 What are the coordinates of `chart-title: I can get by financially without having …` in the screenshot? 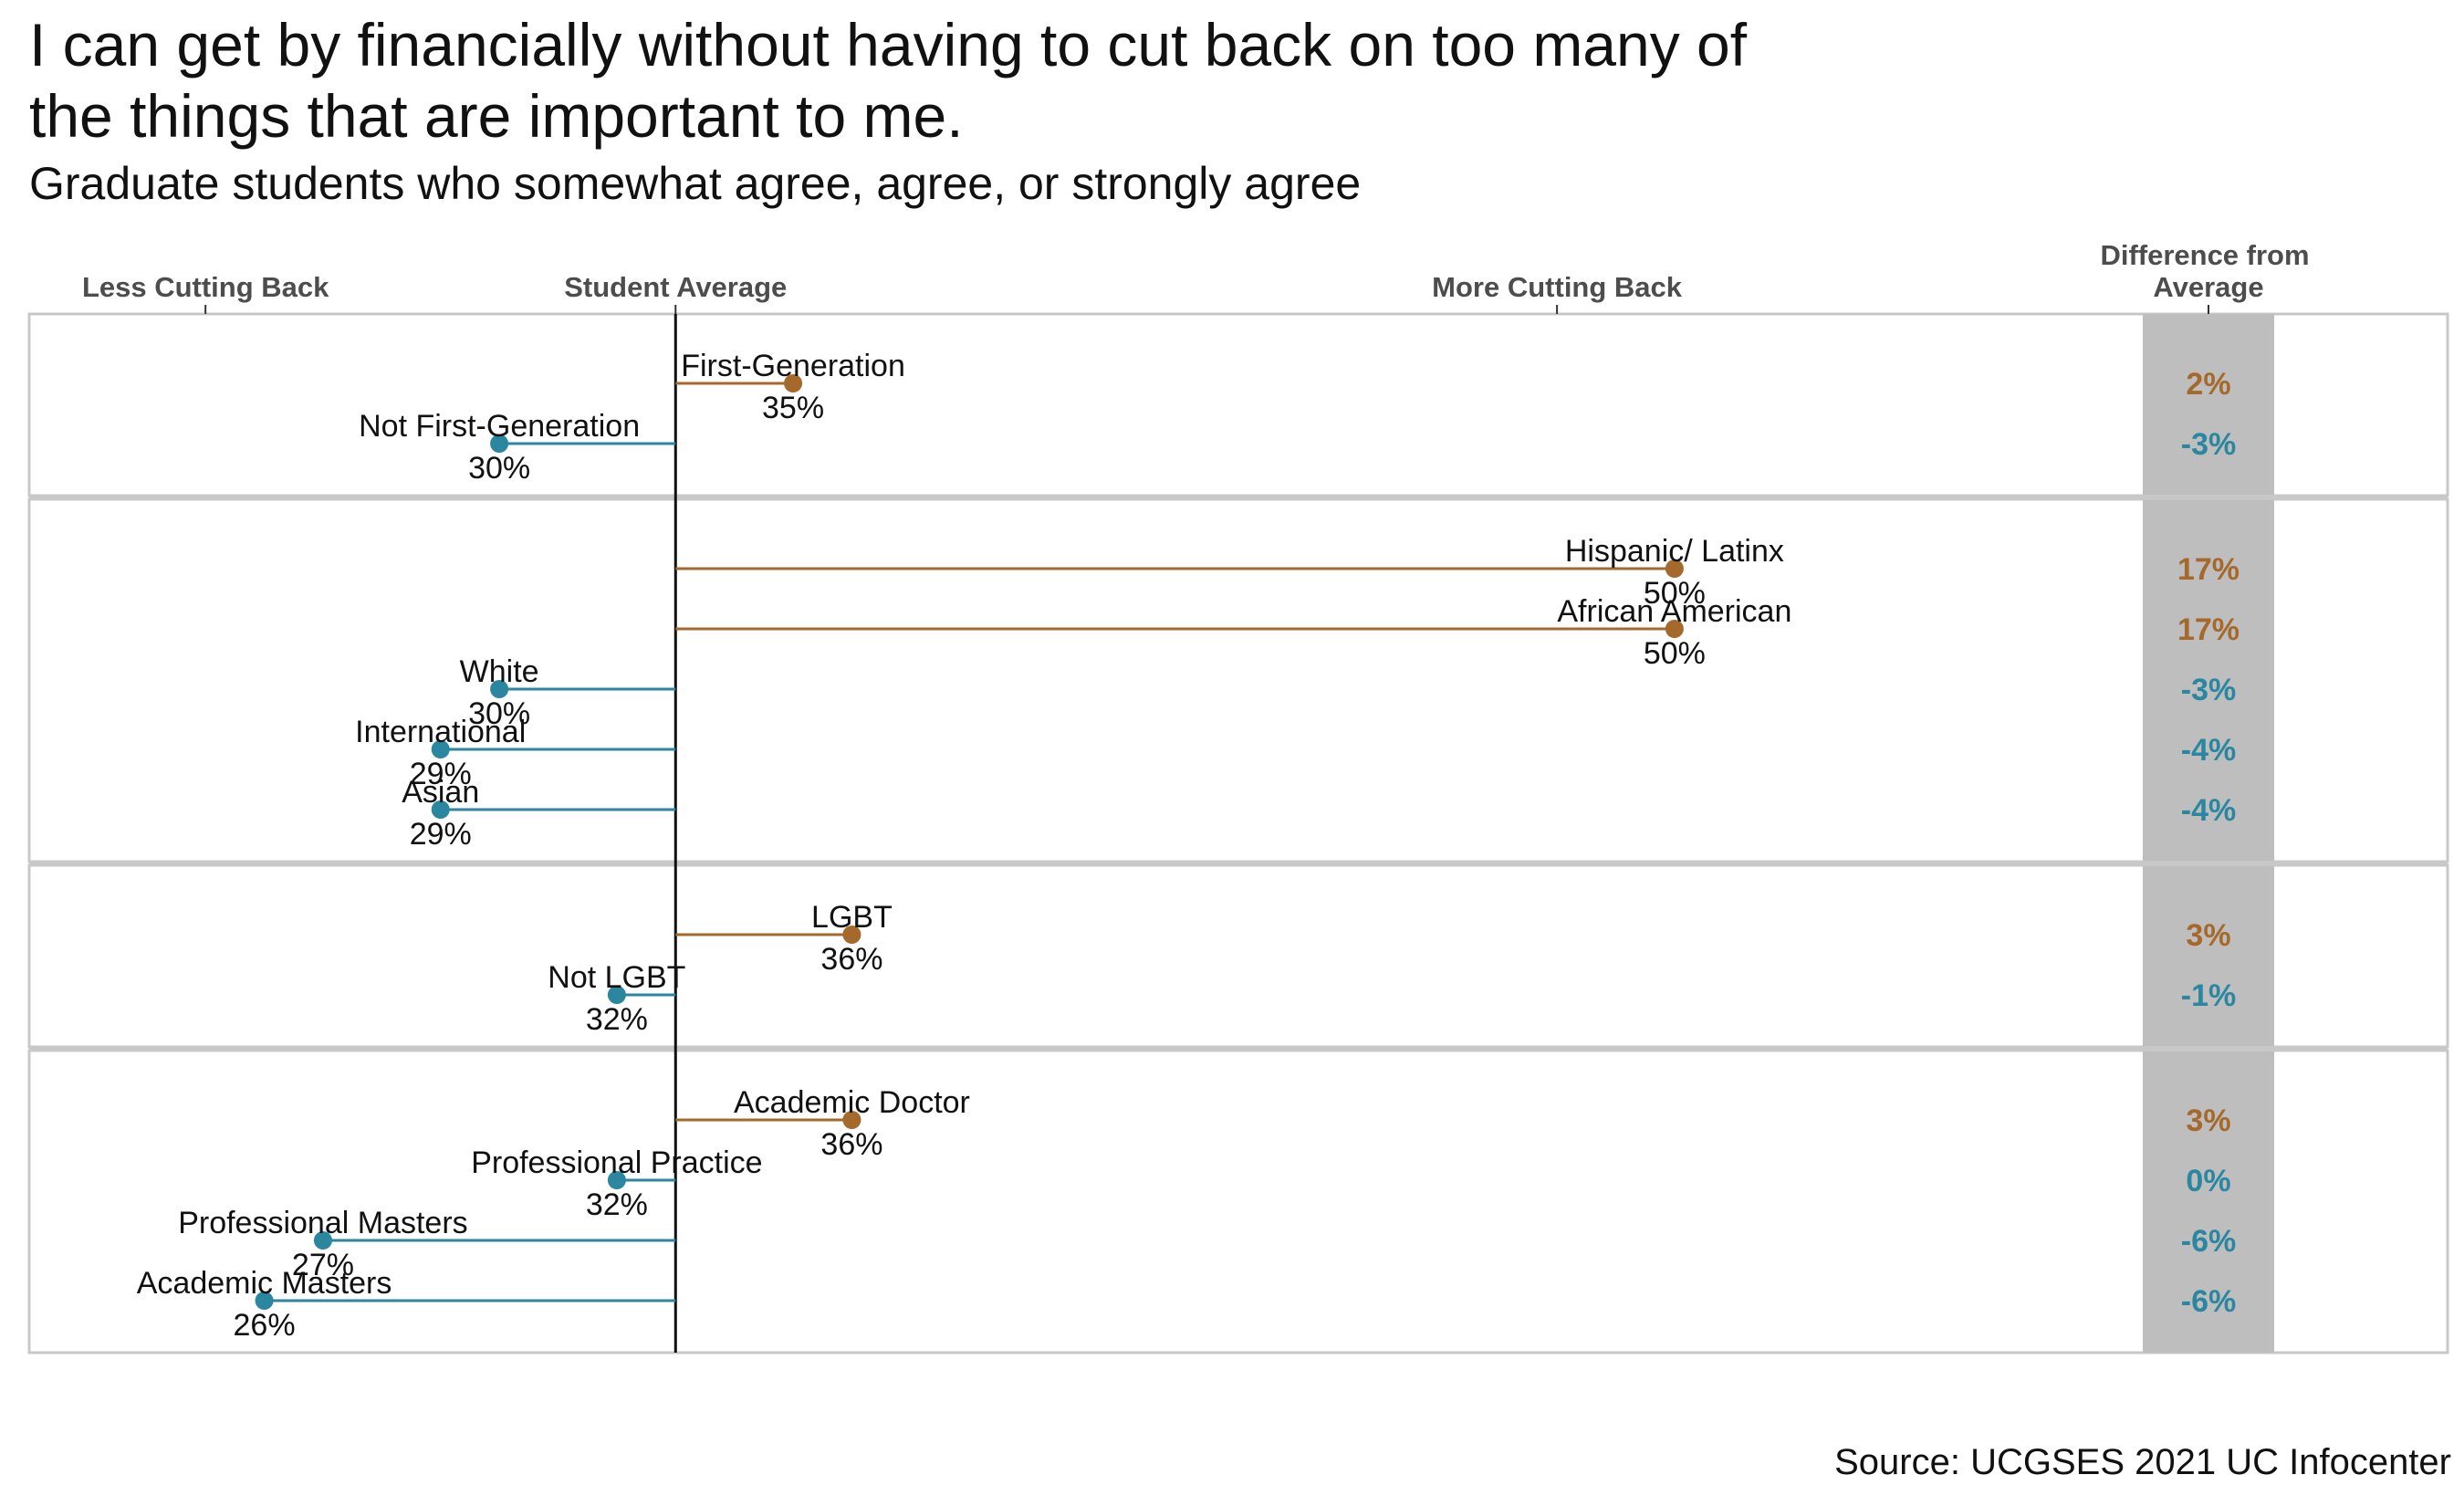 It's located at (888, 80).